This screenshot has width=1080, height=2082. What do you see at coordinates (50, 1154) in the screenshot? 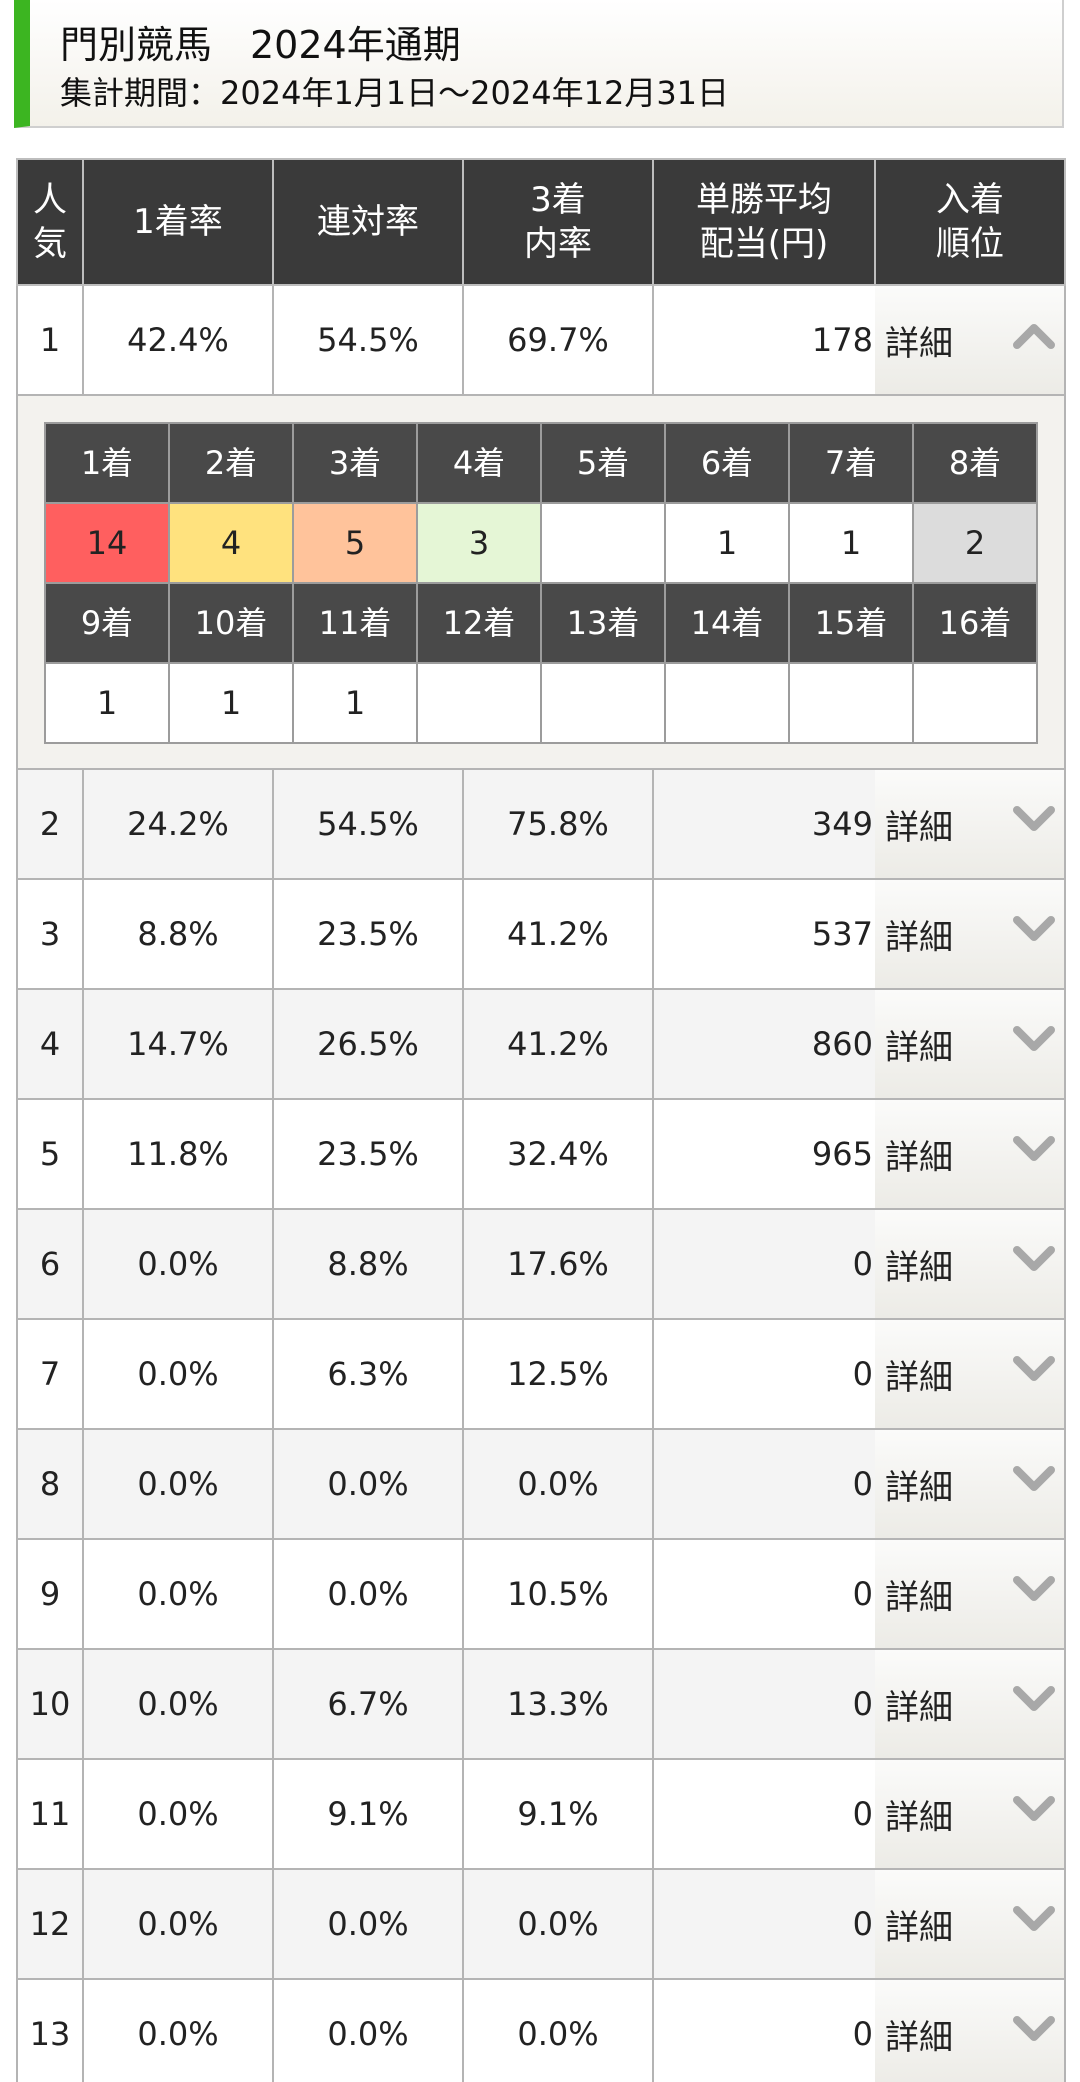
I see `popularity-cell: 5` at bounding box center [50, 1154].